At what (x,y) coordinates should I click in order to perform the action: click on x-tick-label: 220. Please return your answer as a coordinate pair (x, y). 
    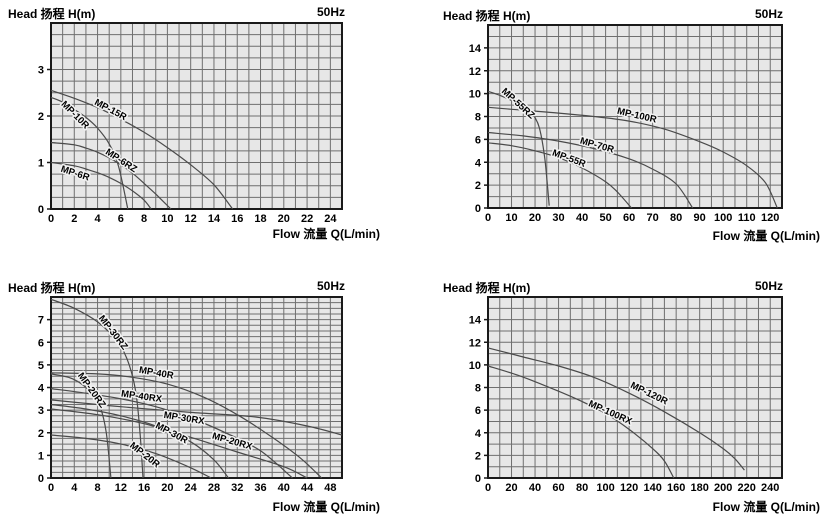
    Looking at the image, I should click on (747, 488).